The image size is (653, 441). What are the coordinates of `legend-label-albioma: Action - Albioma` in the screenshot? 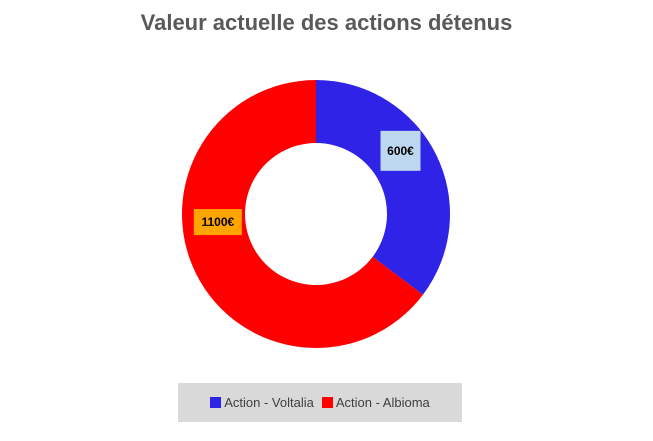 It's located at (382, 402).